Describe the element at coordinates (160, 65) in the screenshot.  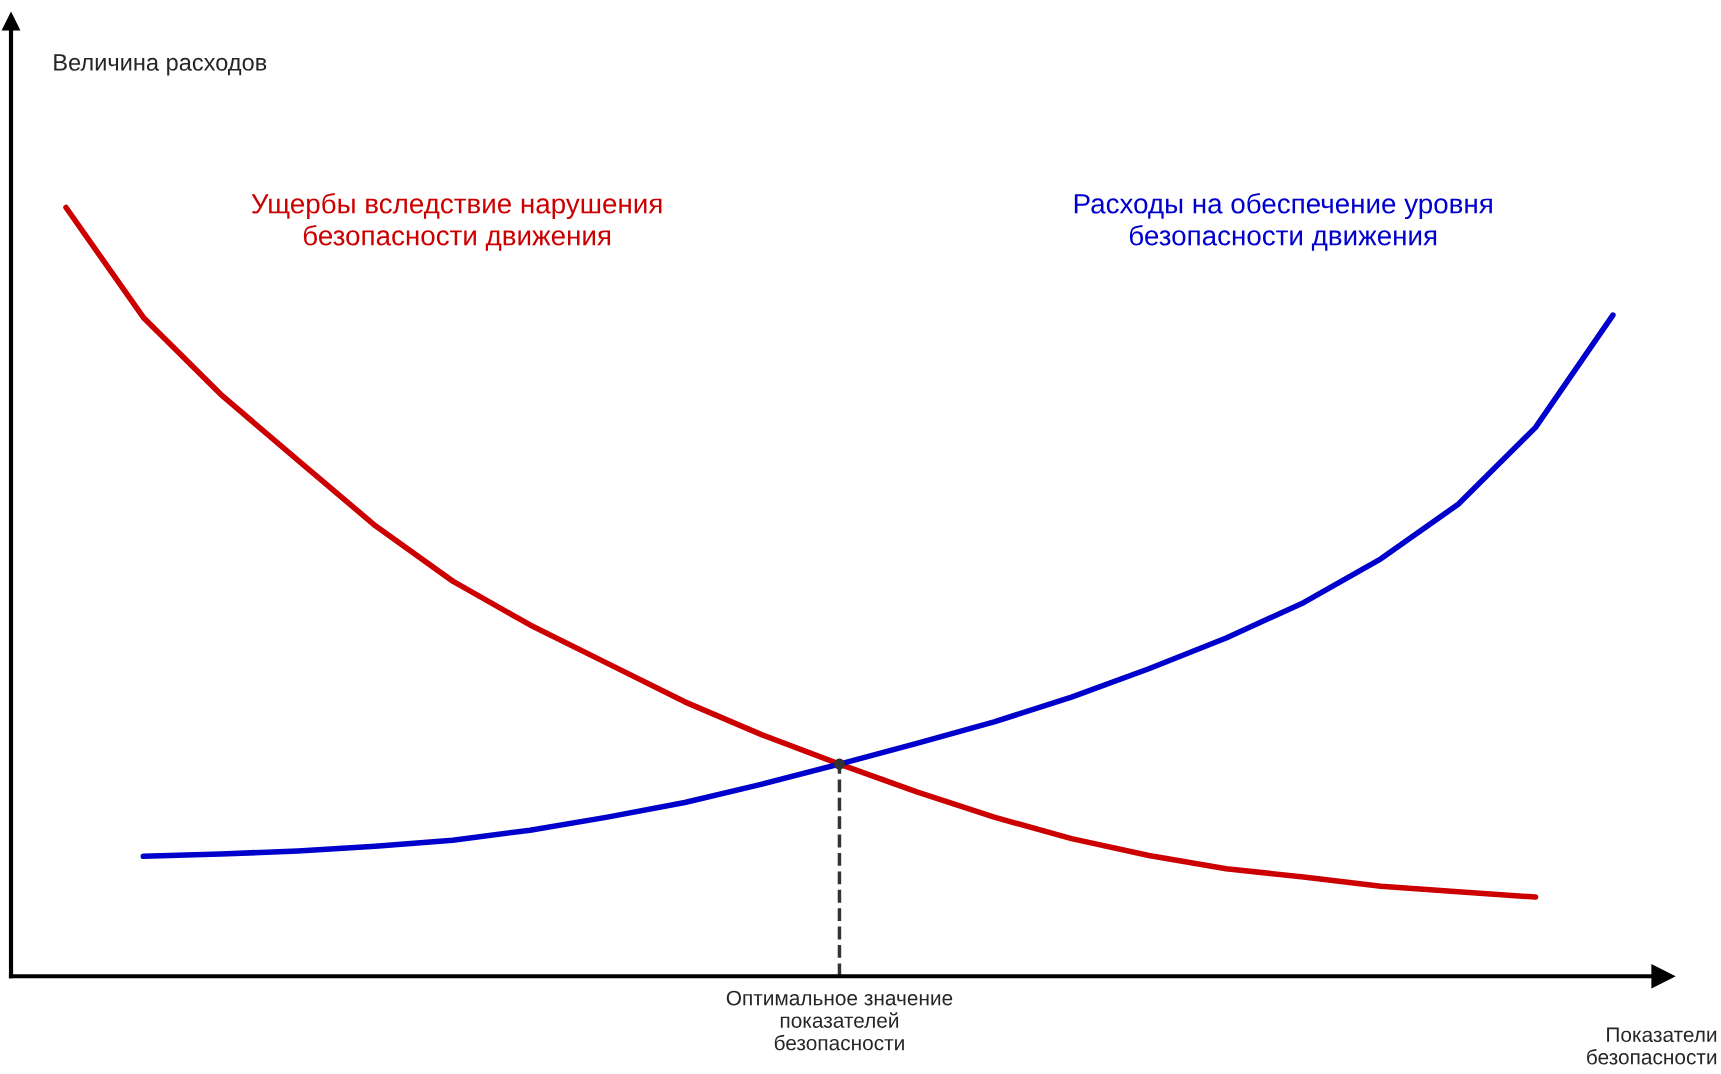
I see `text: Величина расходов` at that location.